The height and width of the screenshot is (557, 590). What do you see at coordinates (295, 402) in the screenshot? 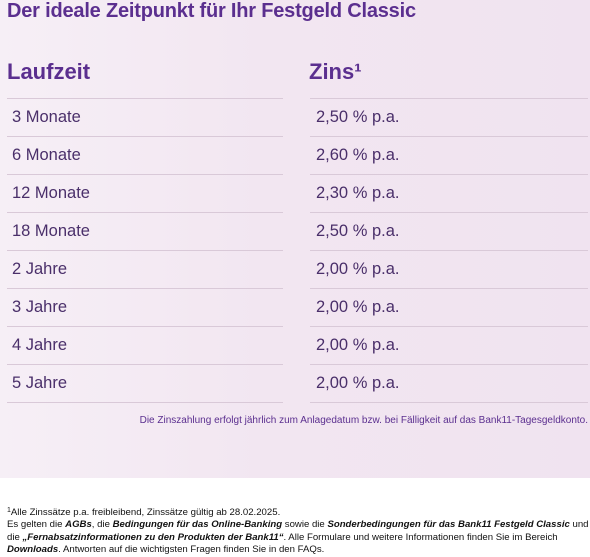
I see `table-bottom-rule` at bounding box center [295, 402].